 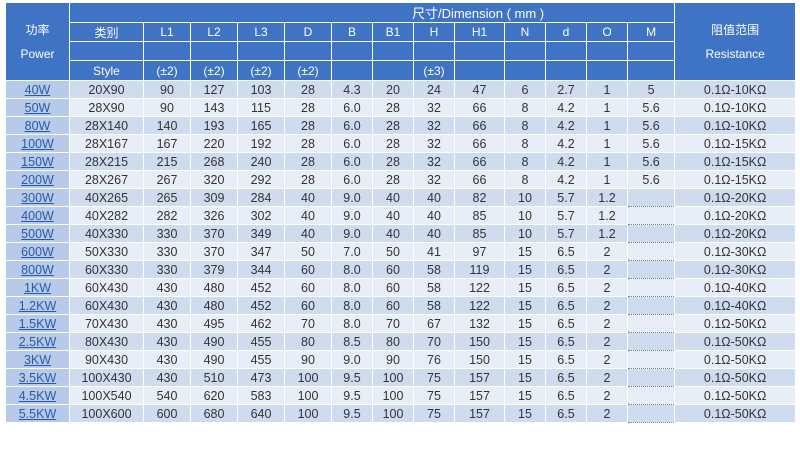 What do you see at coordinates (434, 251) in the screenshot?
I see `dimension-cell: 41` at bounding box center [434, 251].